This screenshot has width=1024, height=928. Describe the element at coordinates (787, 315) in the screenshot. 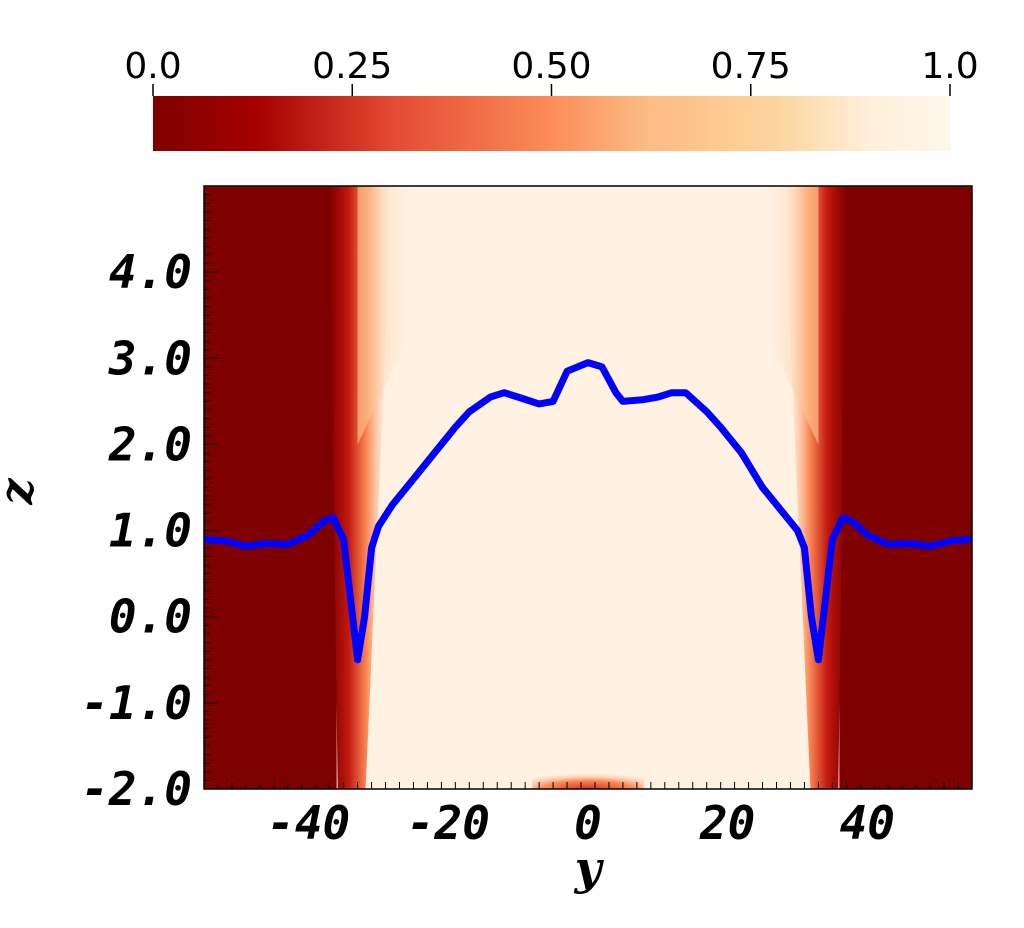

I see `field-right-plume` at that location.